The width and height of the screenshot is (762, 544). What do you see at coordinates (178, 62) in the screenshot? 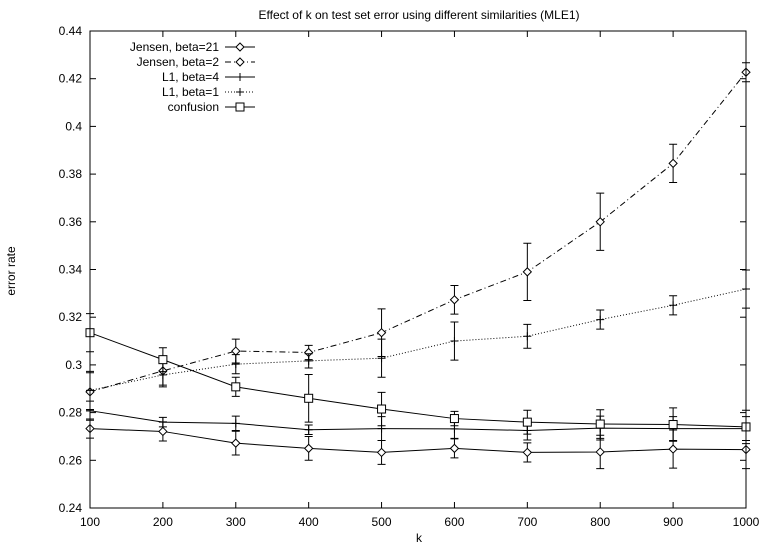
I see `legend-label: Jensen, beta=2` at bounding box center [178, 62].